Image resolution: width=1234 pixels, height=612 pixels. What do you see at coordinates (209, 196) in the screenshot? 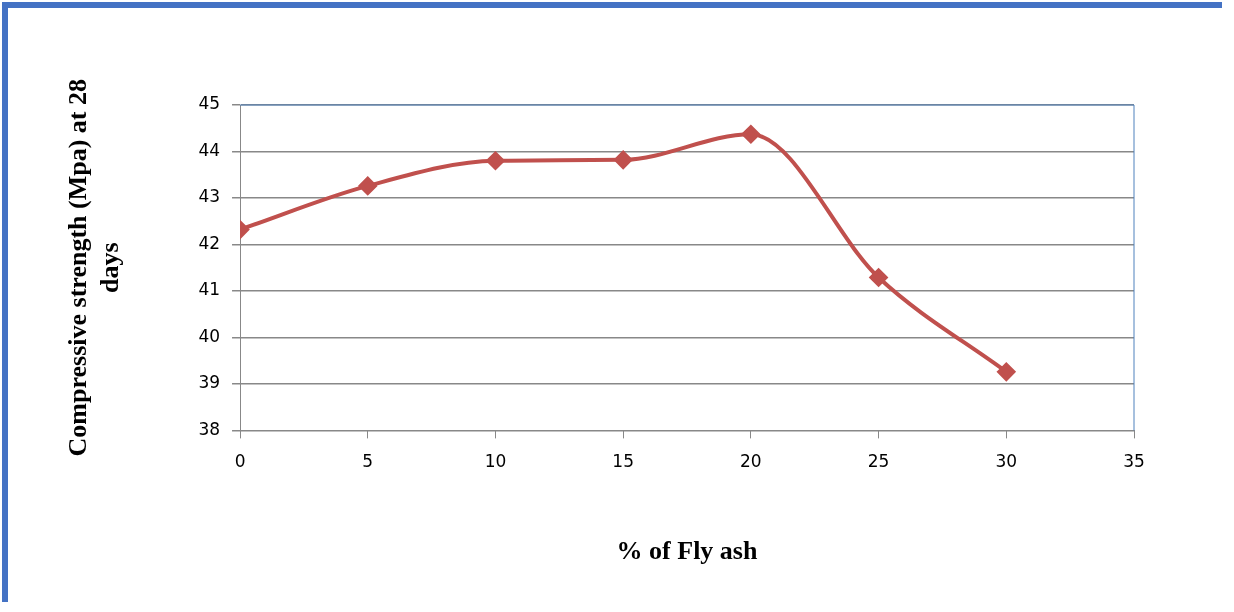
I see `y-tick-label: 43` at bounding box center [209, 196].